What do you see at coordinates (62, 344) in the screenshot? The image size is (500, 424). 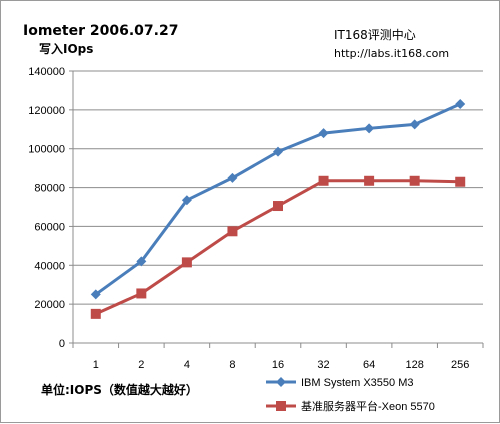 I see `y-tick-label-0: 0` at bounding box center [62, 344].